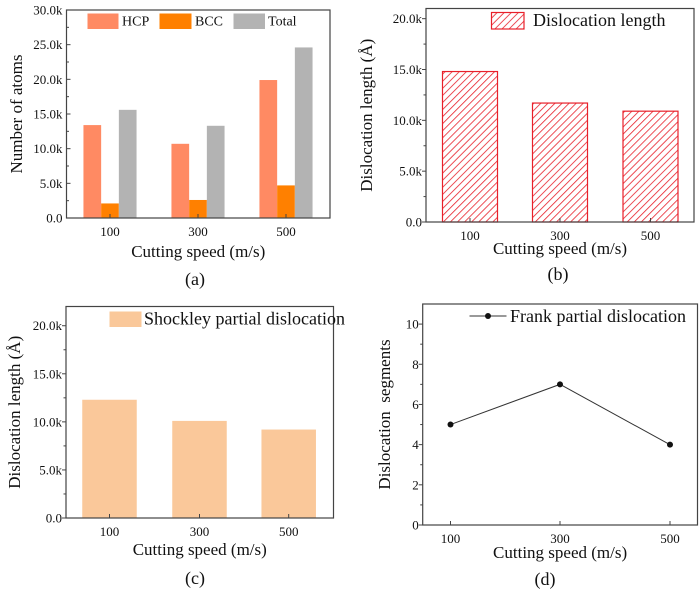 This screenshot has height=593, width=700. I want to click on legend-label: Dislocation length, so click(599, 20).